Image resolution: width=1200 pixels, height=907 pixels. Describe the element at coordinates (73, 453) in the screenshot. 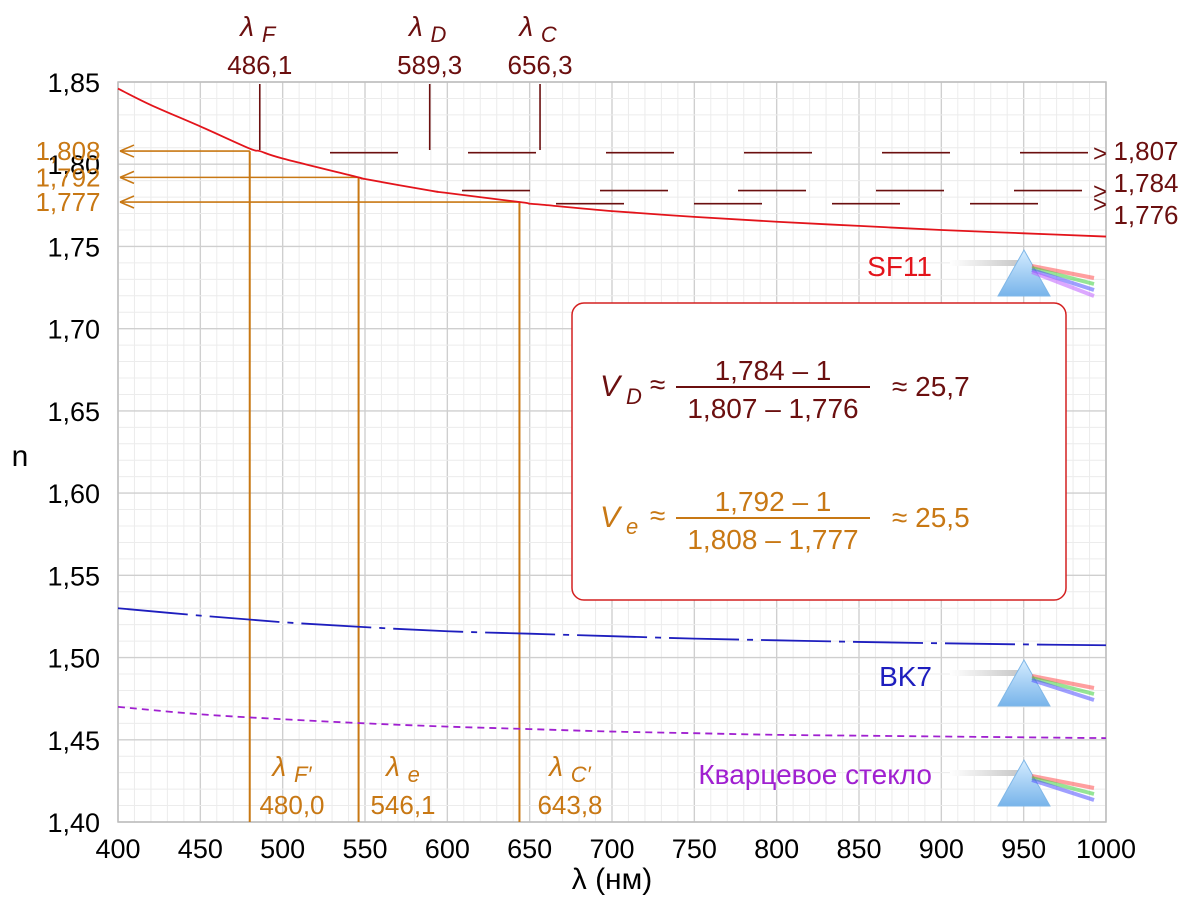

I see `y-tick-labels: 1,40 1,45 1,50 1,55 1,60 1,65 1,70 1,75 1,80 1,85` at that location.